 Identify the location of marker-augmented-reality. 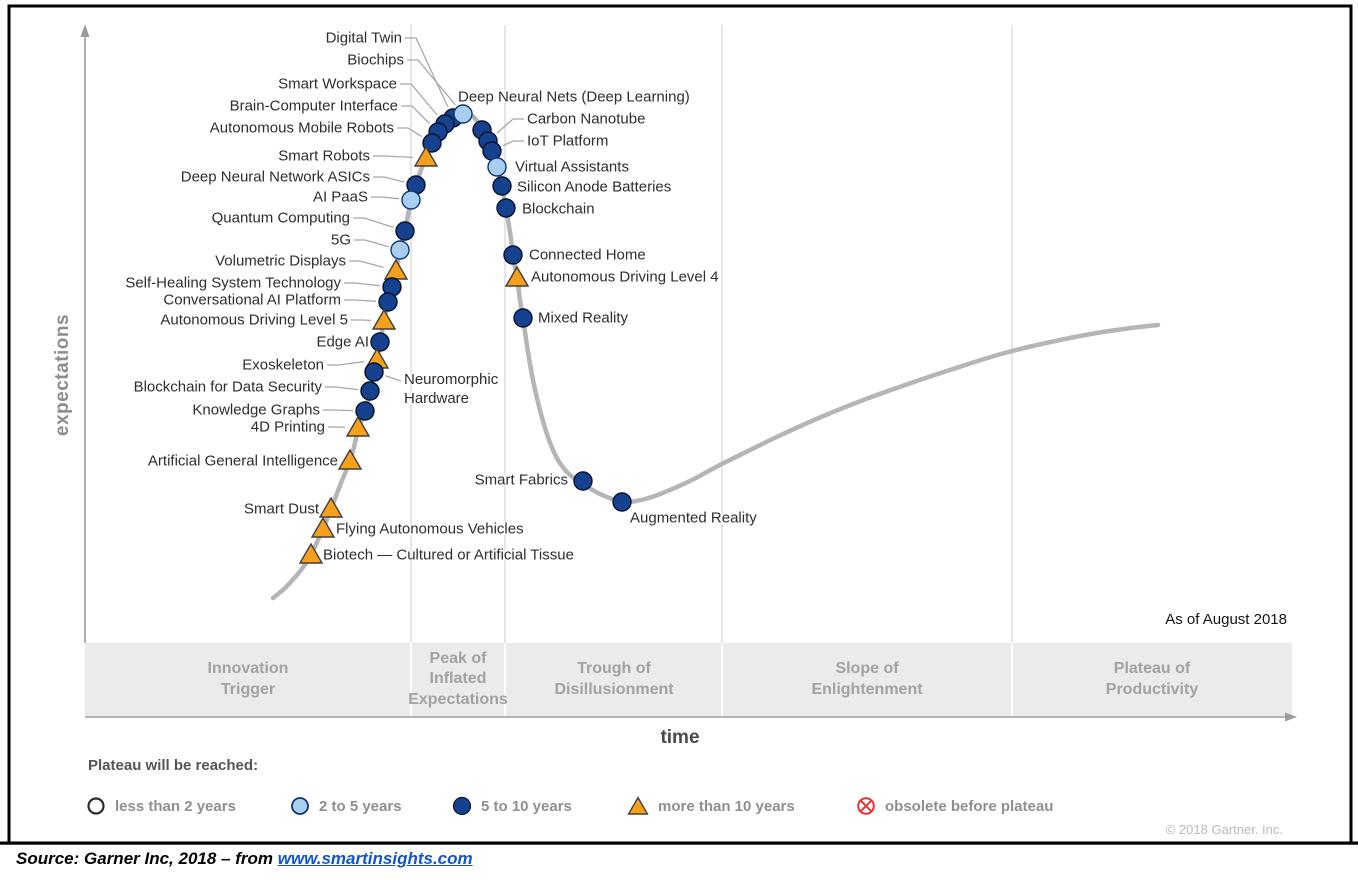
(622, 502).